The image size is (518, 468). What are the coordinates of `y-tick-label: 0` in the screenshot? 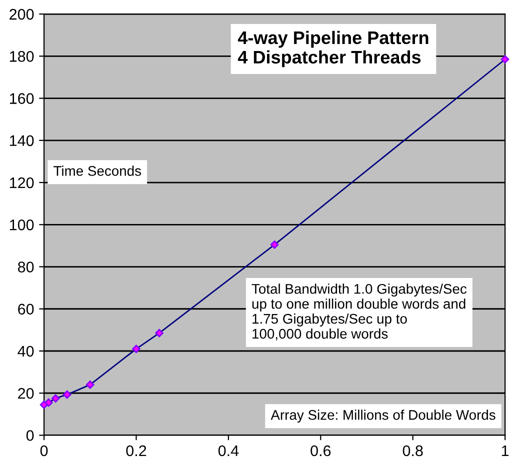 It's located at (30, 435).